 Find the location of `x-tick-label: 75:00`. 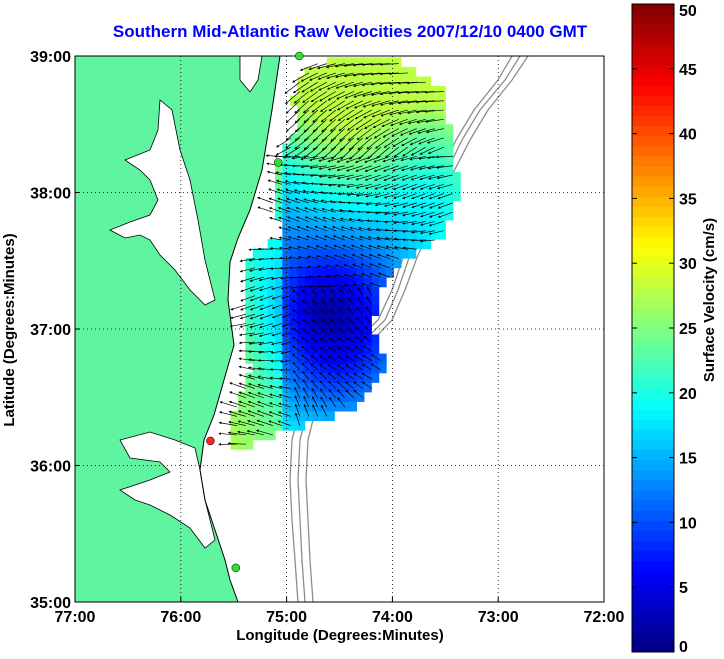

x-tick-label: 75:00 is located at coordinates (286, 617).